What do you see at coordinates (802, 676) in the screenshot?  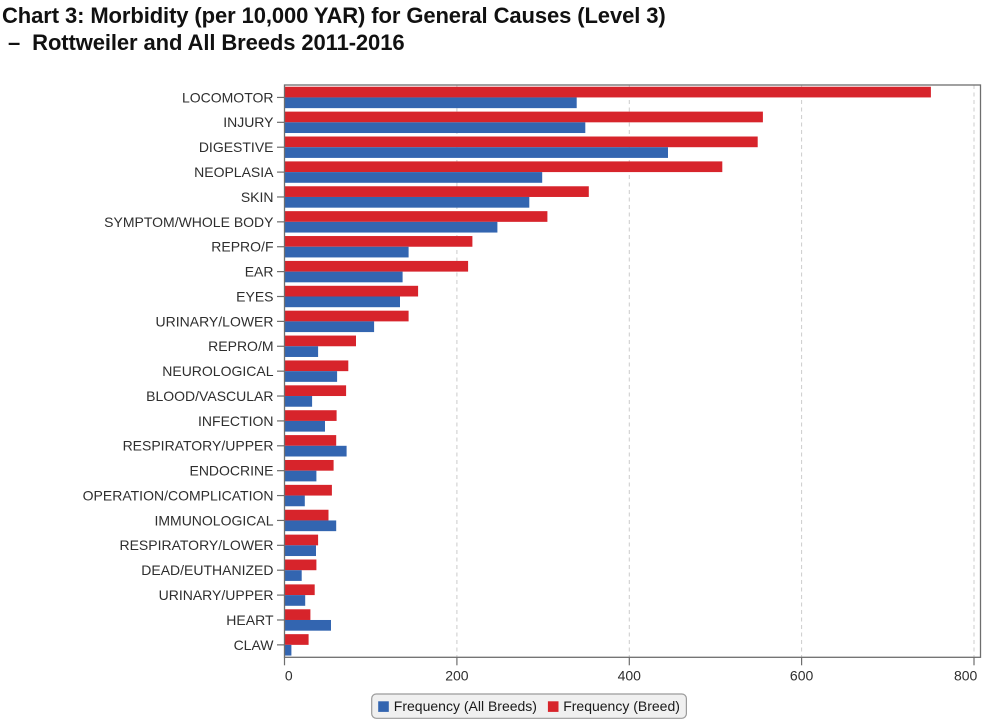 I see `svg-text: 600` at bounding box center [802, 676].